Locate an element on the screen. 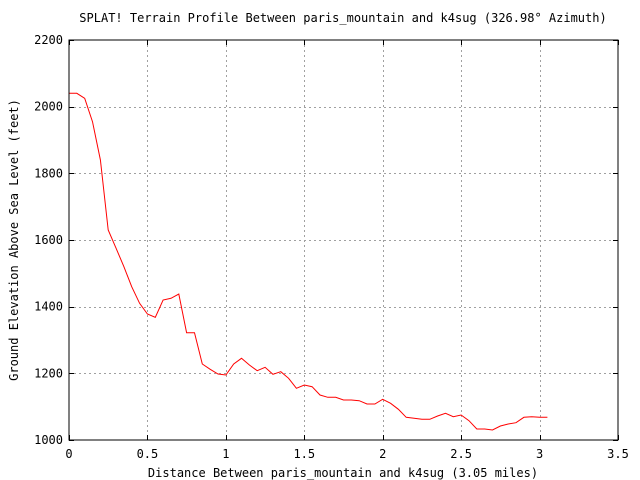 The image size is (640, 480). y-tick-label: 1800 is located at coordinates (48, 173).